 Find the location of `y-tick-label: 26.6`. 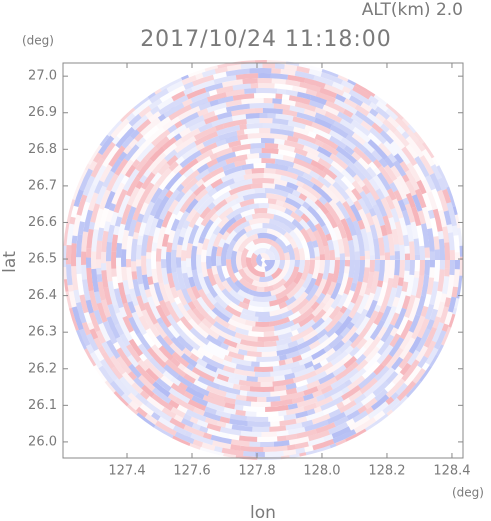

y-tick-label: 26.6 is located at coordinates (42, 222).